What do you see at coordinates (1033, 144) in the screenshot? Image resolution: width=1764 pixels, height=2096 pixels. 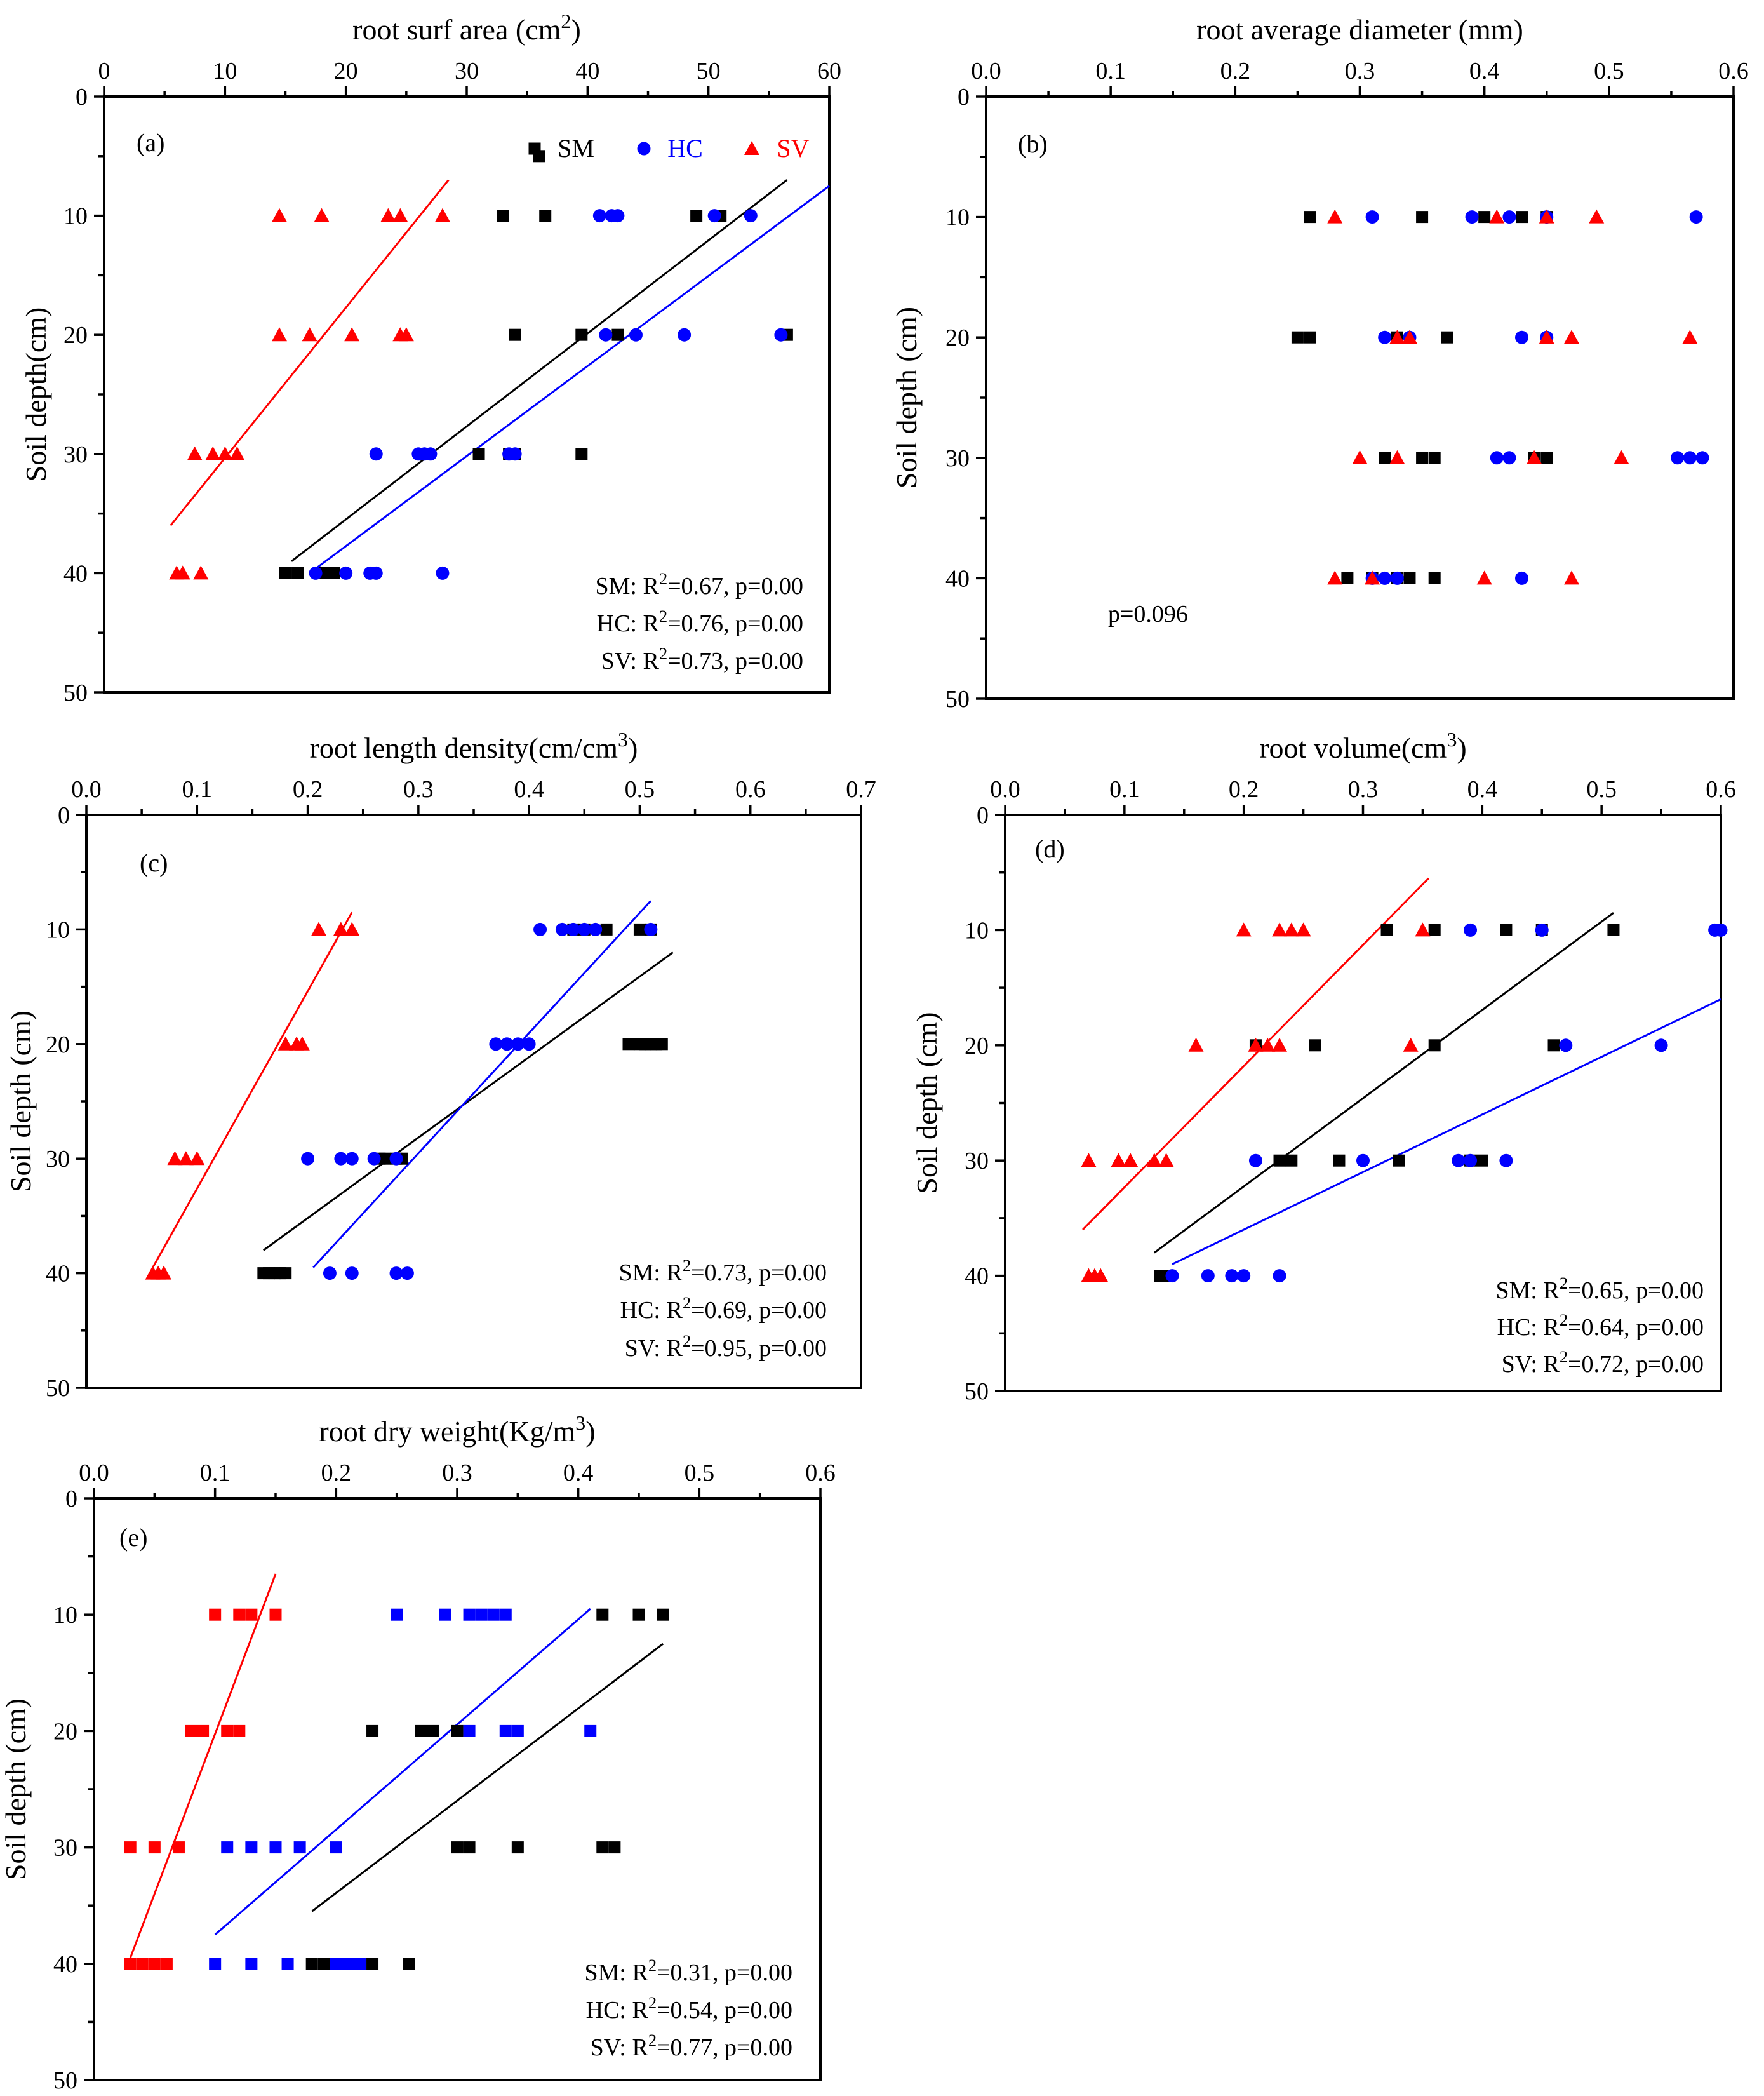 I see `panel-label: (b)` at bounding box center [1033, 144].